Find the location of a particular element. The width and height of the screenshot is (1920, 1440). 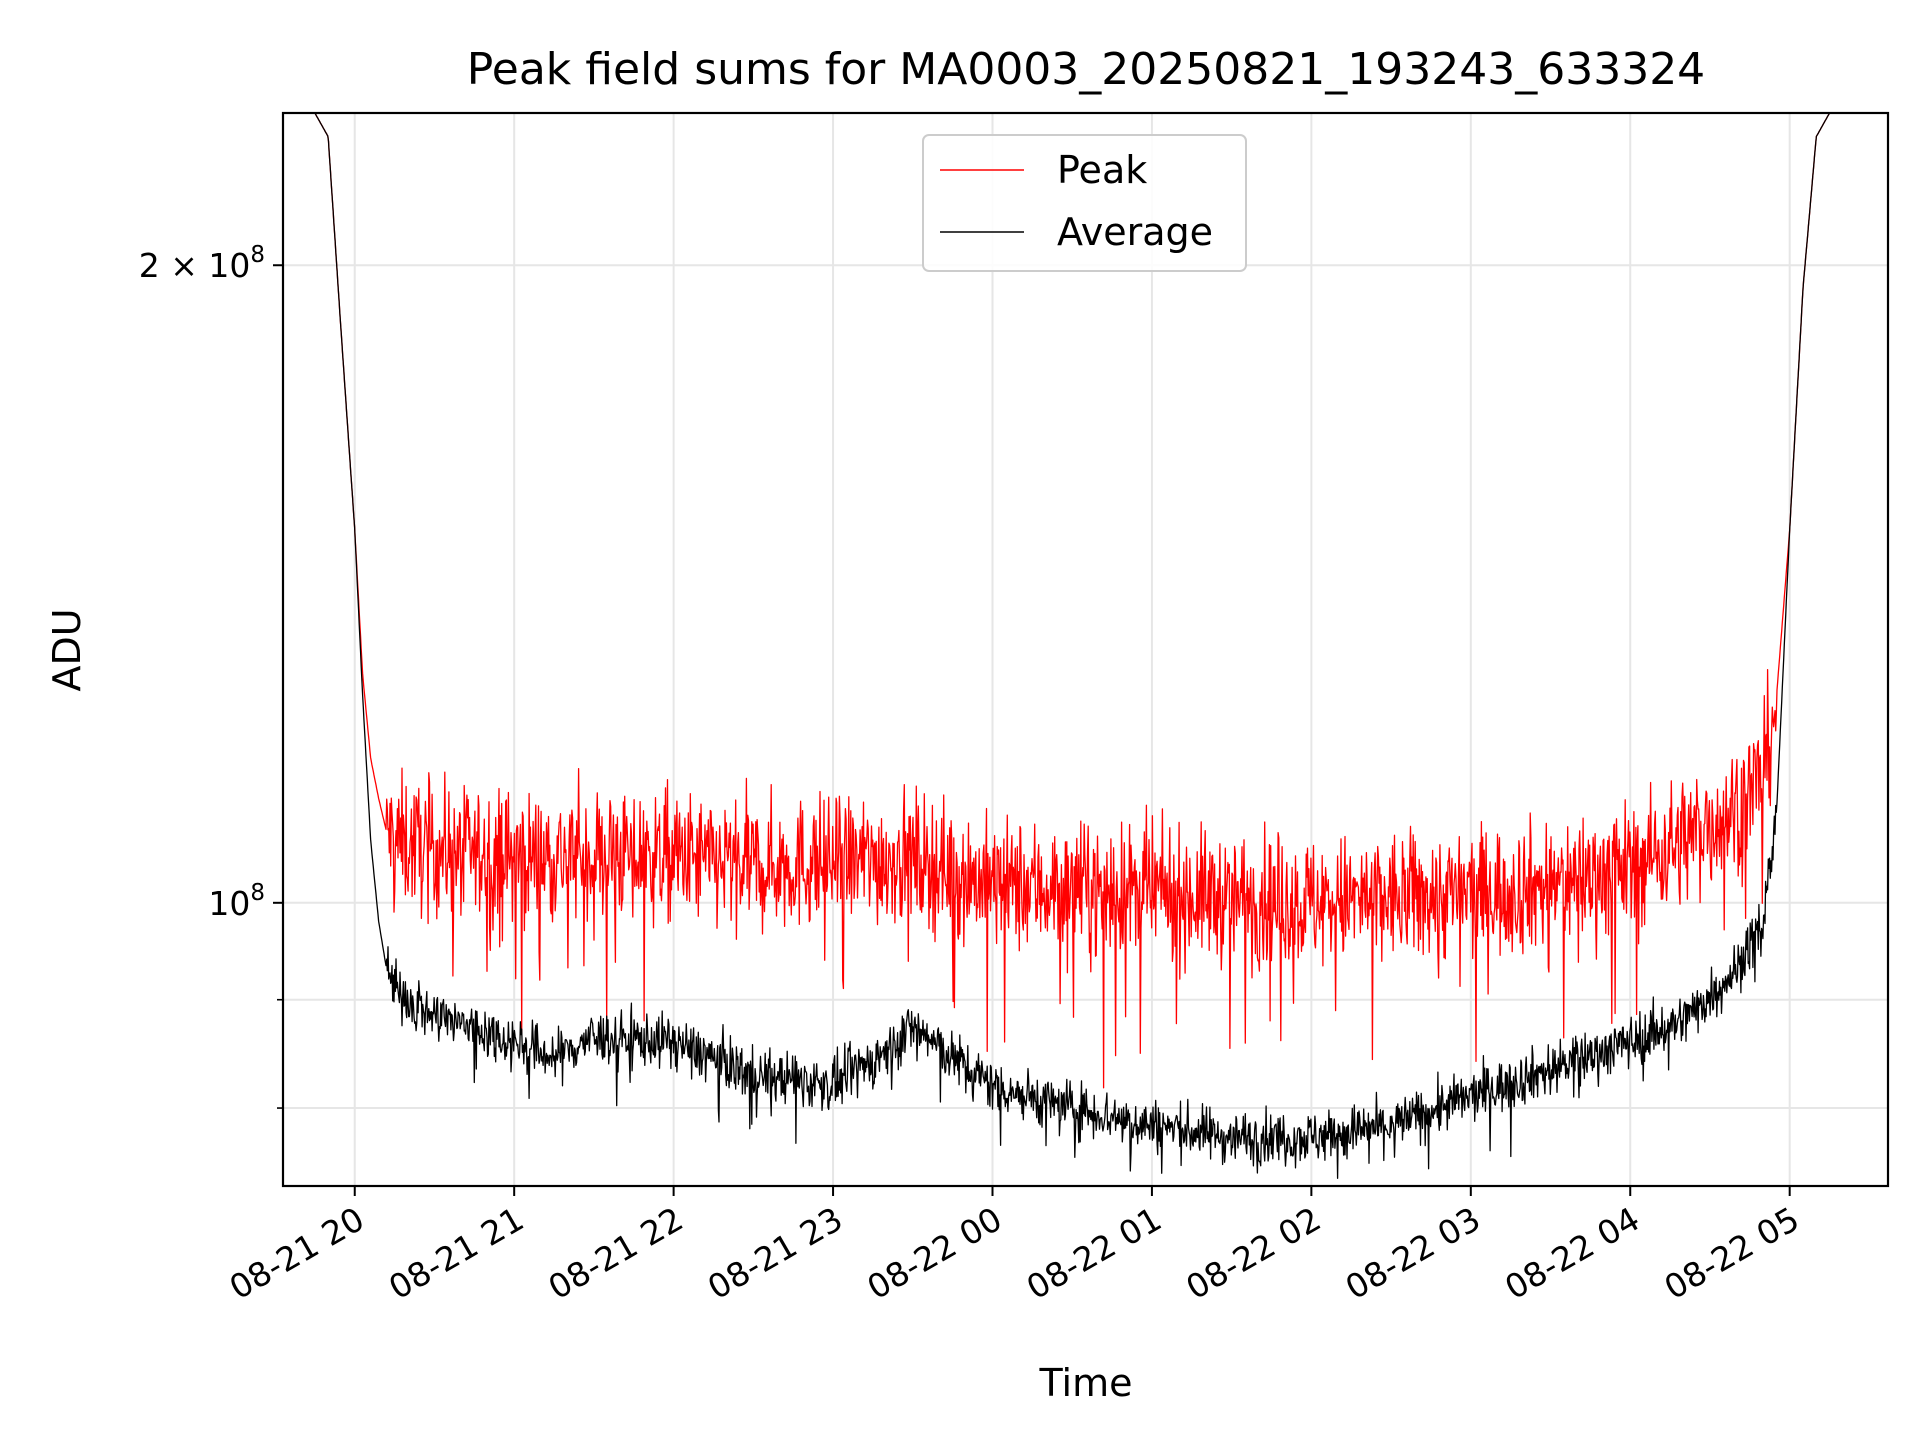

legend-frame is located at coordinates (1084, 203).